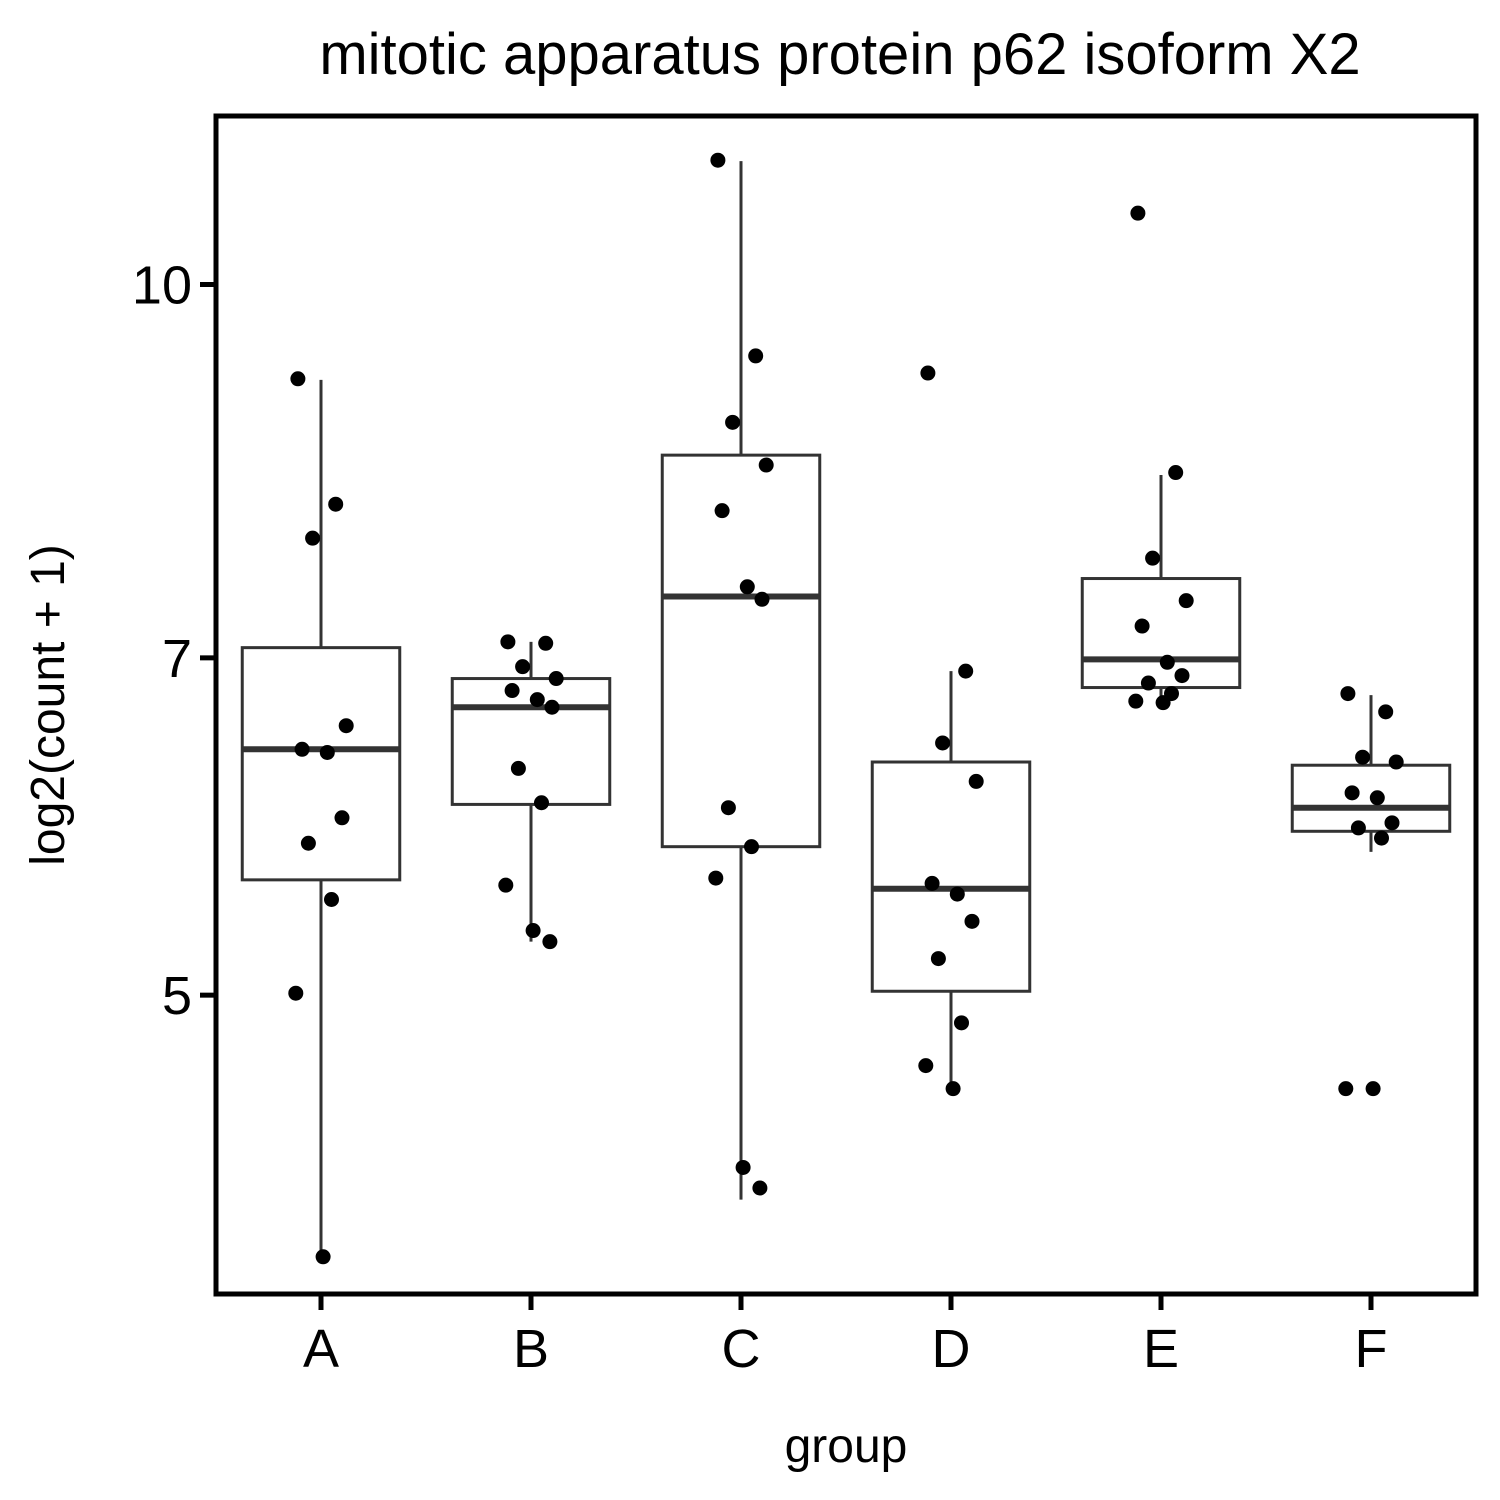 This screenshot has height=1500, width=1500. What do you see at coordinates (531, 1349) in the screenshot?
I see `x-tick-label: B` at bounding box center [531, 1349].